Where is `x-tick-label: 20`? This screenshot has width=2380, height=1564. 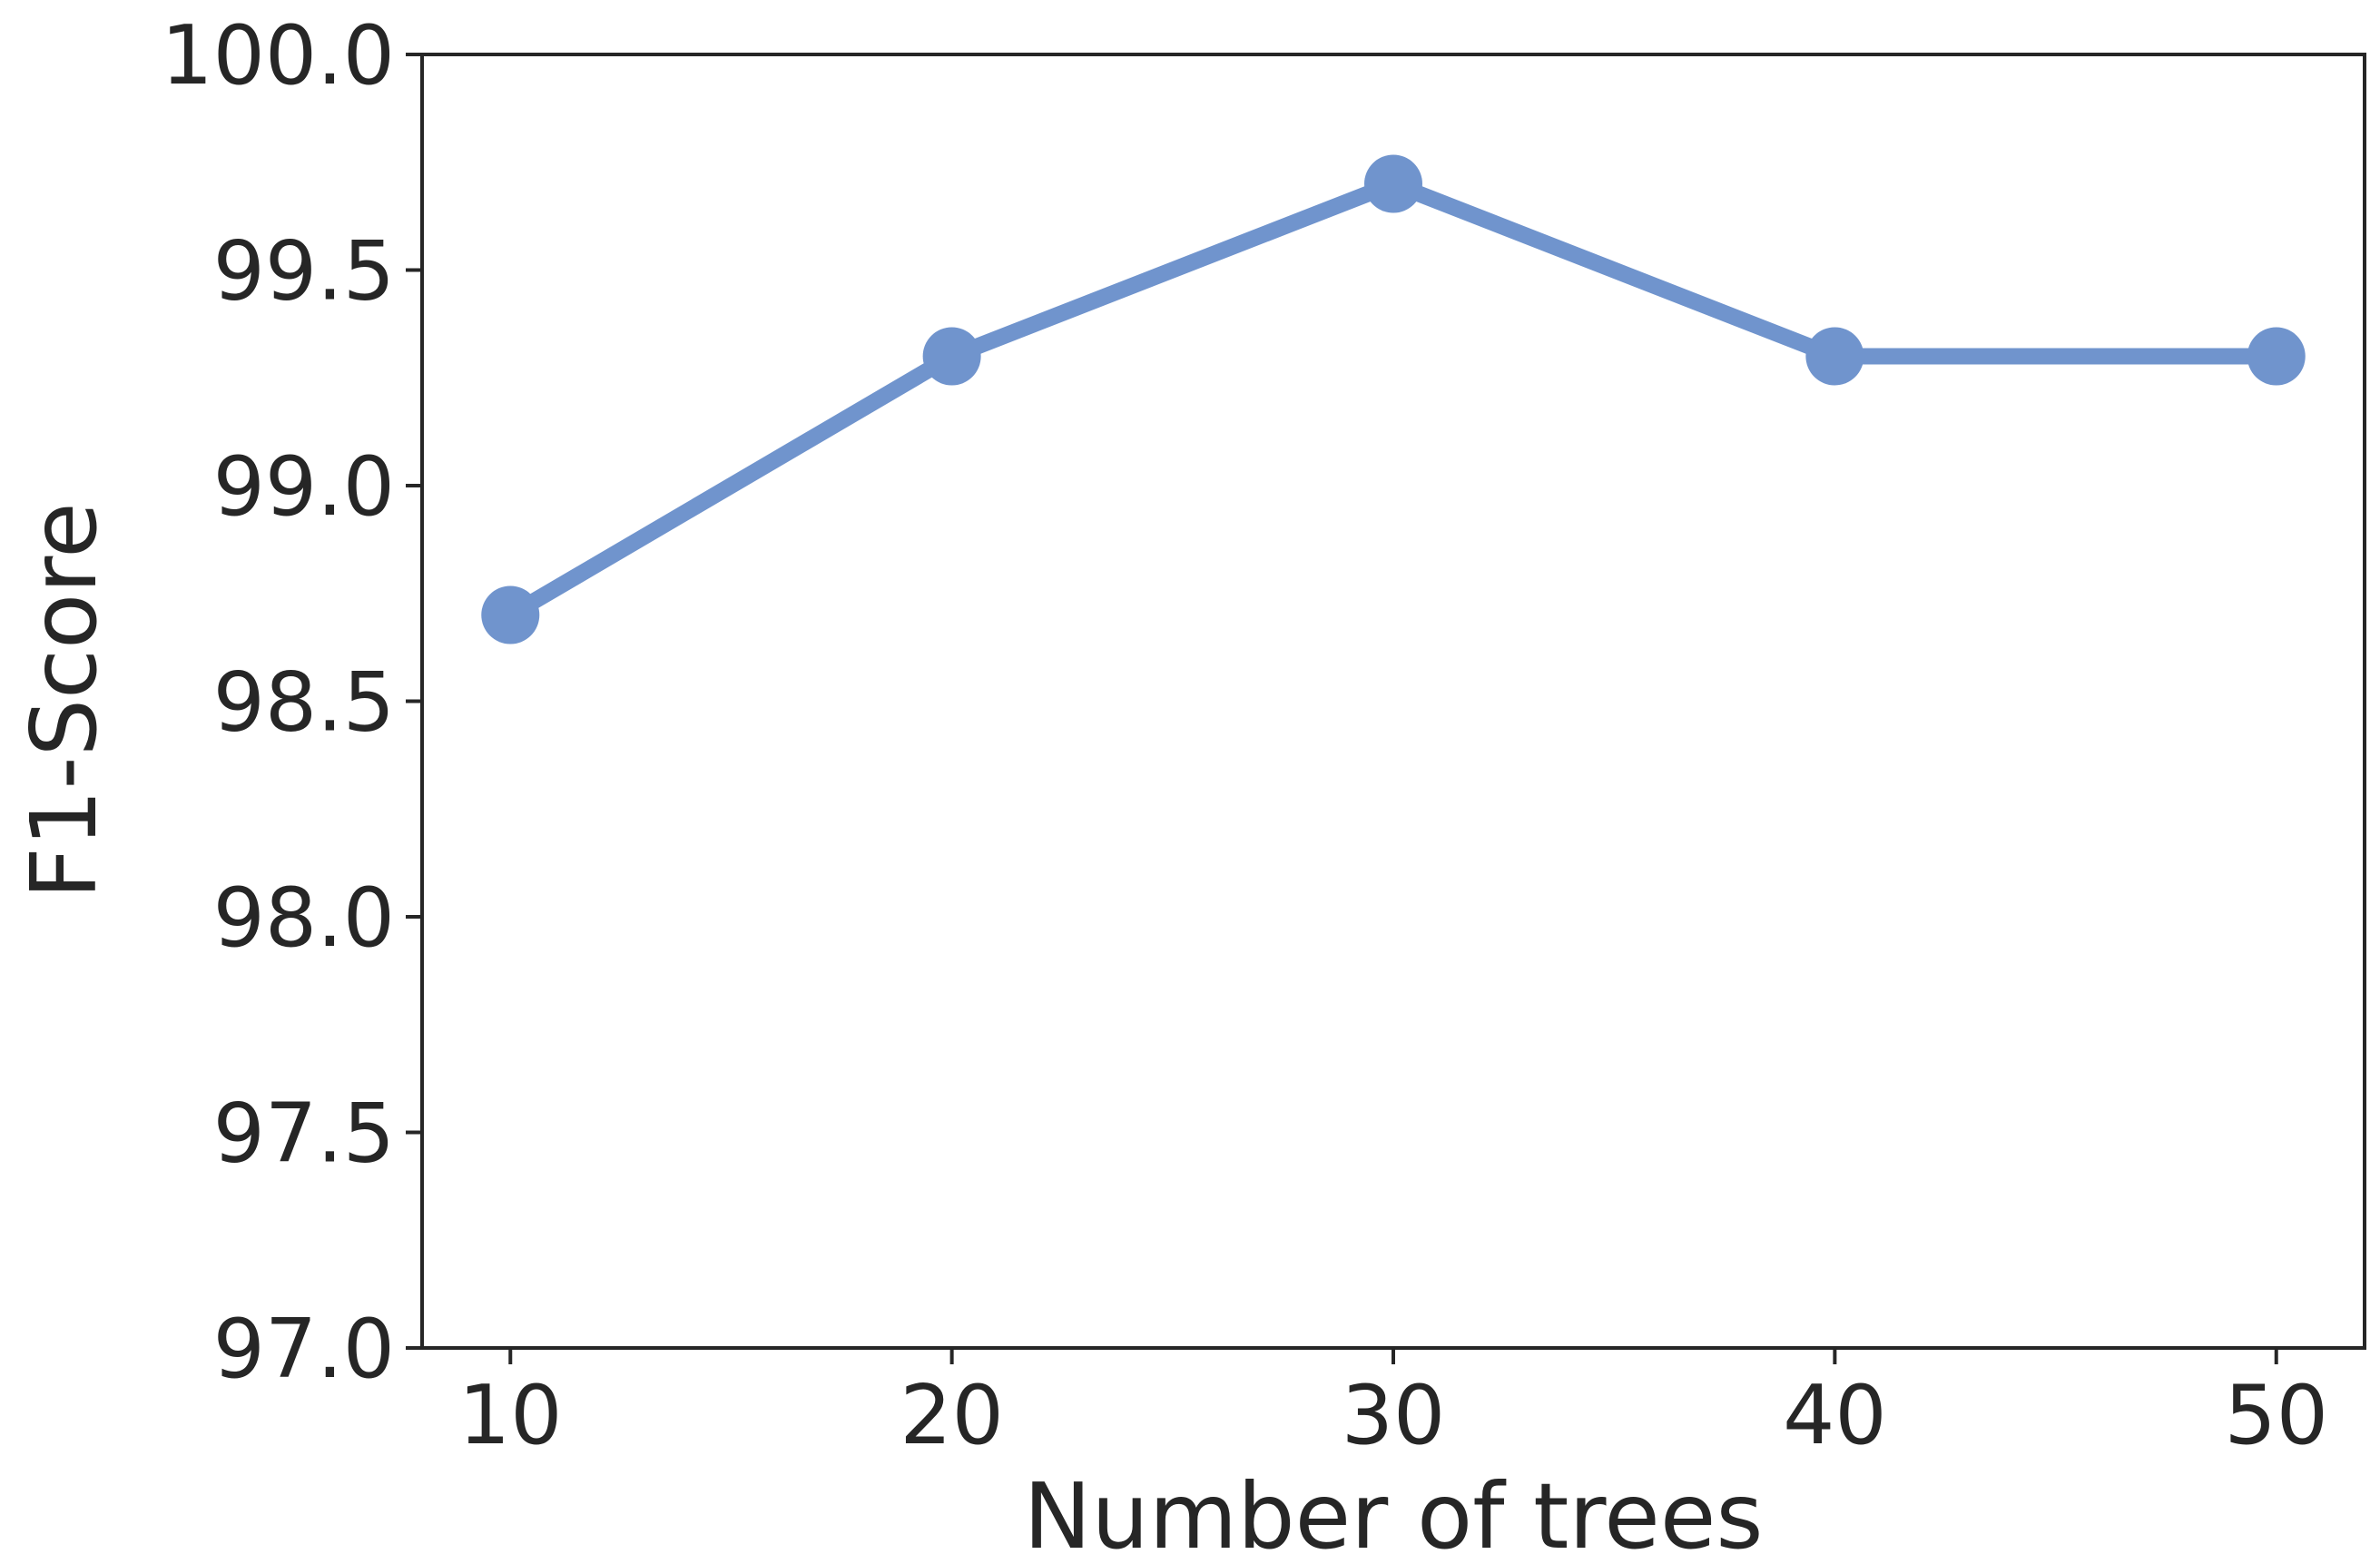
x-tick-label: 20 is located at coordinates (952, 1415).